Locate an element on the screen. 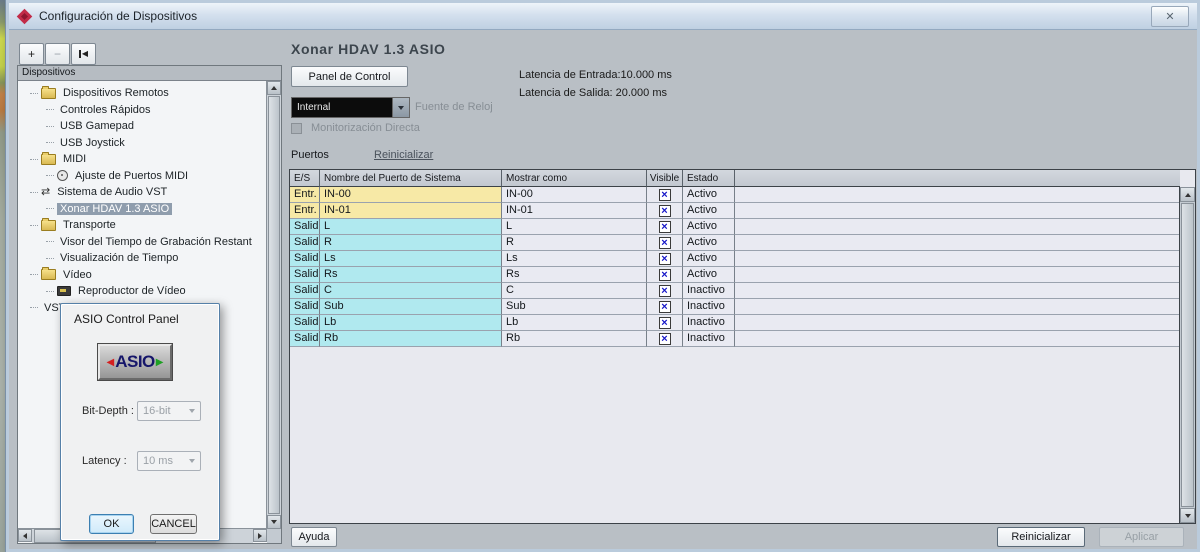 This screenshot has width=1200, height=552. close-icon: ✕ is located at coordinates (1170, 16).